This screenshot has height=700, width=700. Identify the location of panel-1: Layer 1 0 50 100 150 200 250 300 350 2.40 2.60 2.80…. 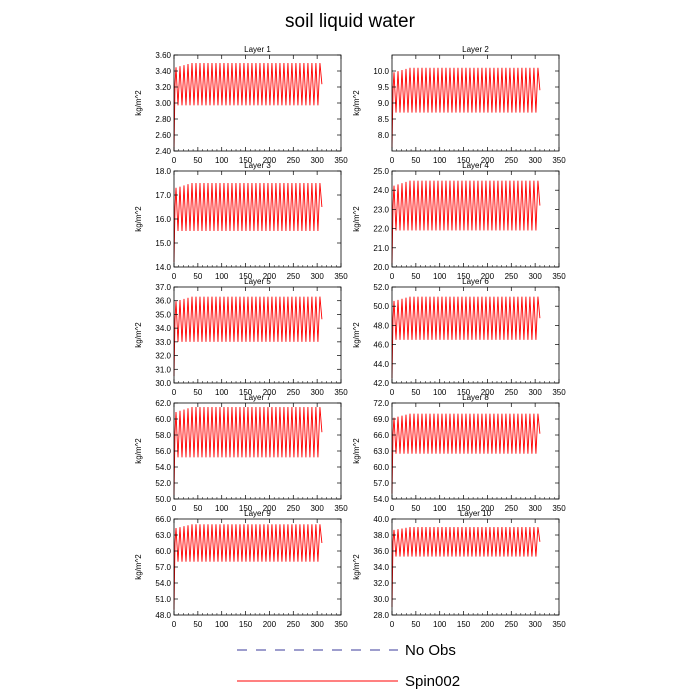
(241, 105).